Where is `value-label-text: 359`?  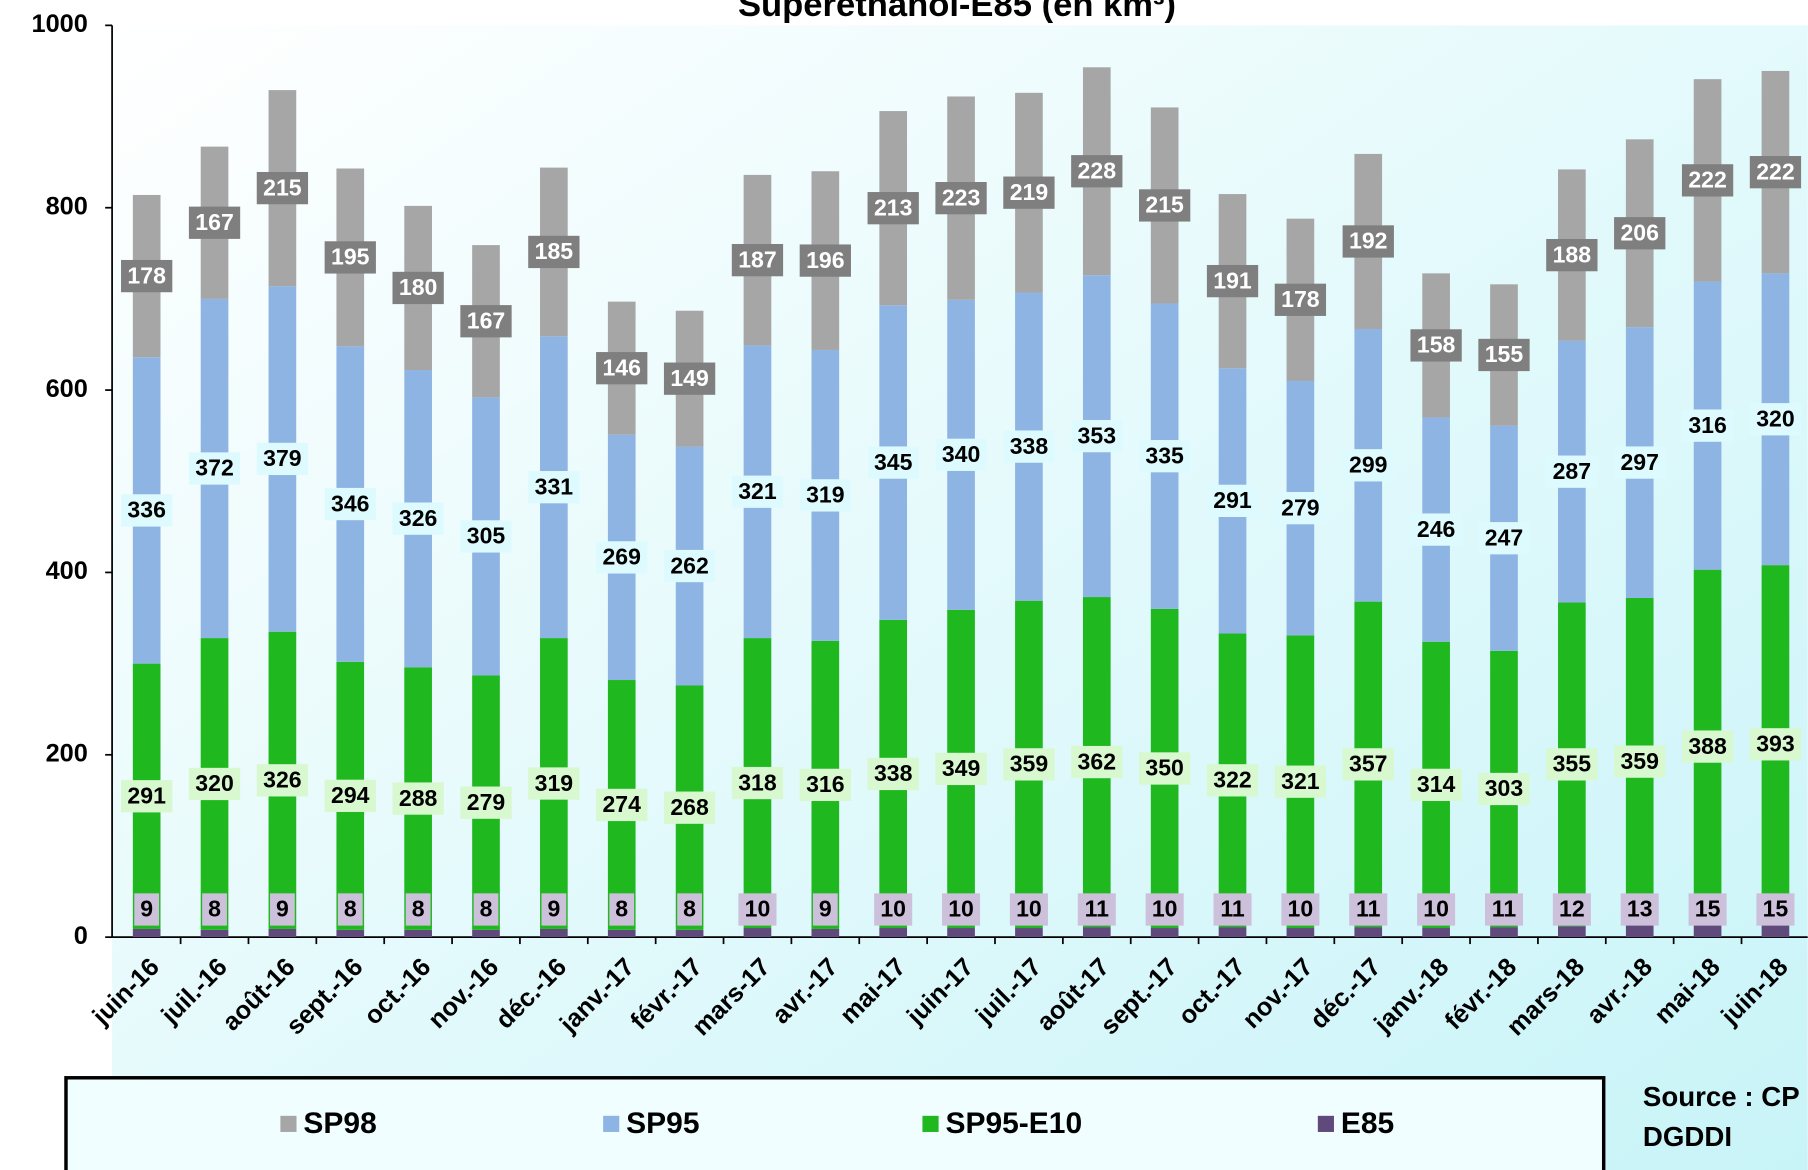 value-label-text: 359 is located at coordinates (1639, 761).